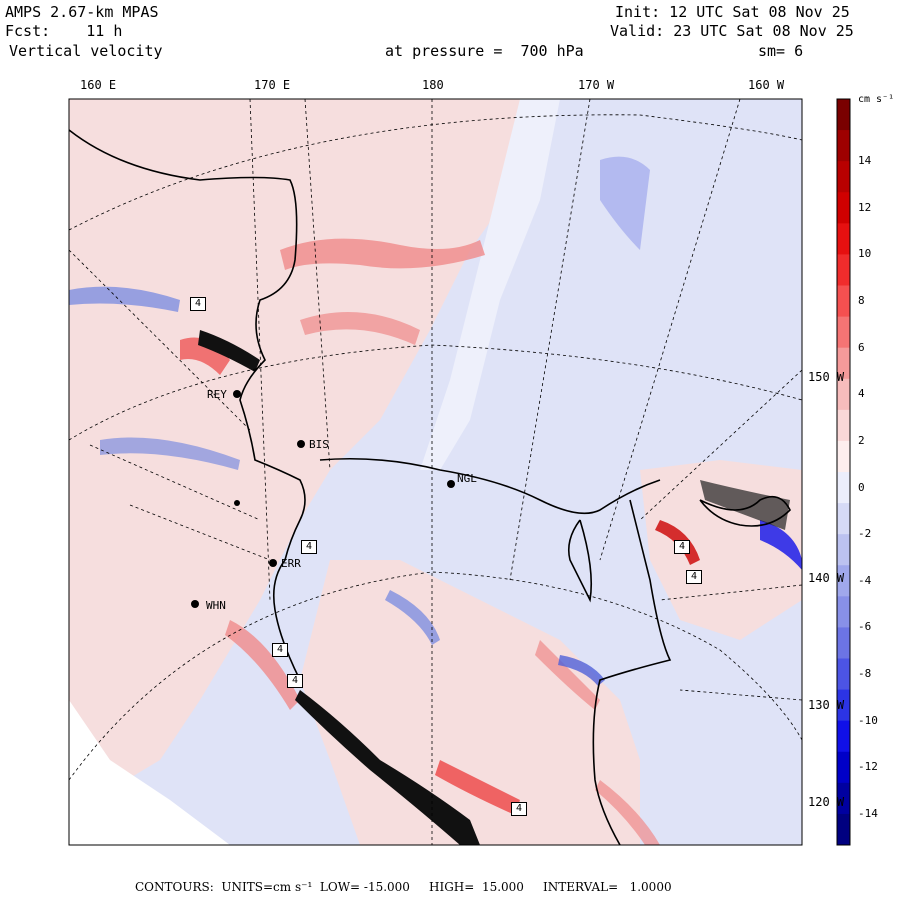 This screenshot has height=900, width=900. I want to click on station-dot-ngl, so click(451, 484).